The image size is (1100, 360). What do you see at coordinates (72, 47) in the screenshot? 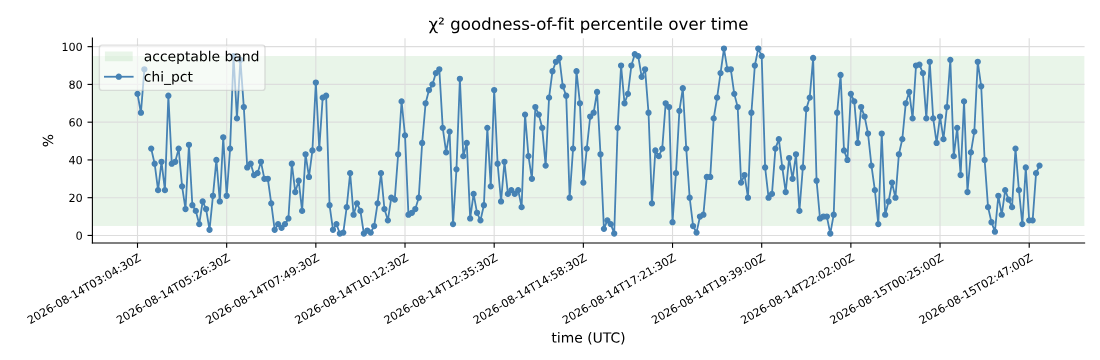
I see `y-tick-label: 100` at bounding box center [72, 47].